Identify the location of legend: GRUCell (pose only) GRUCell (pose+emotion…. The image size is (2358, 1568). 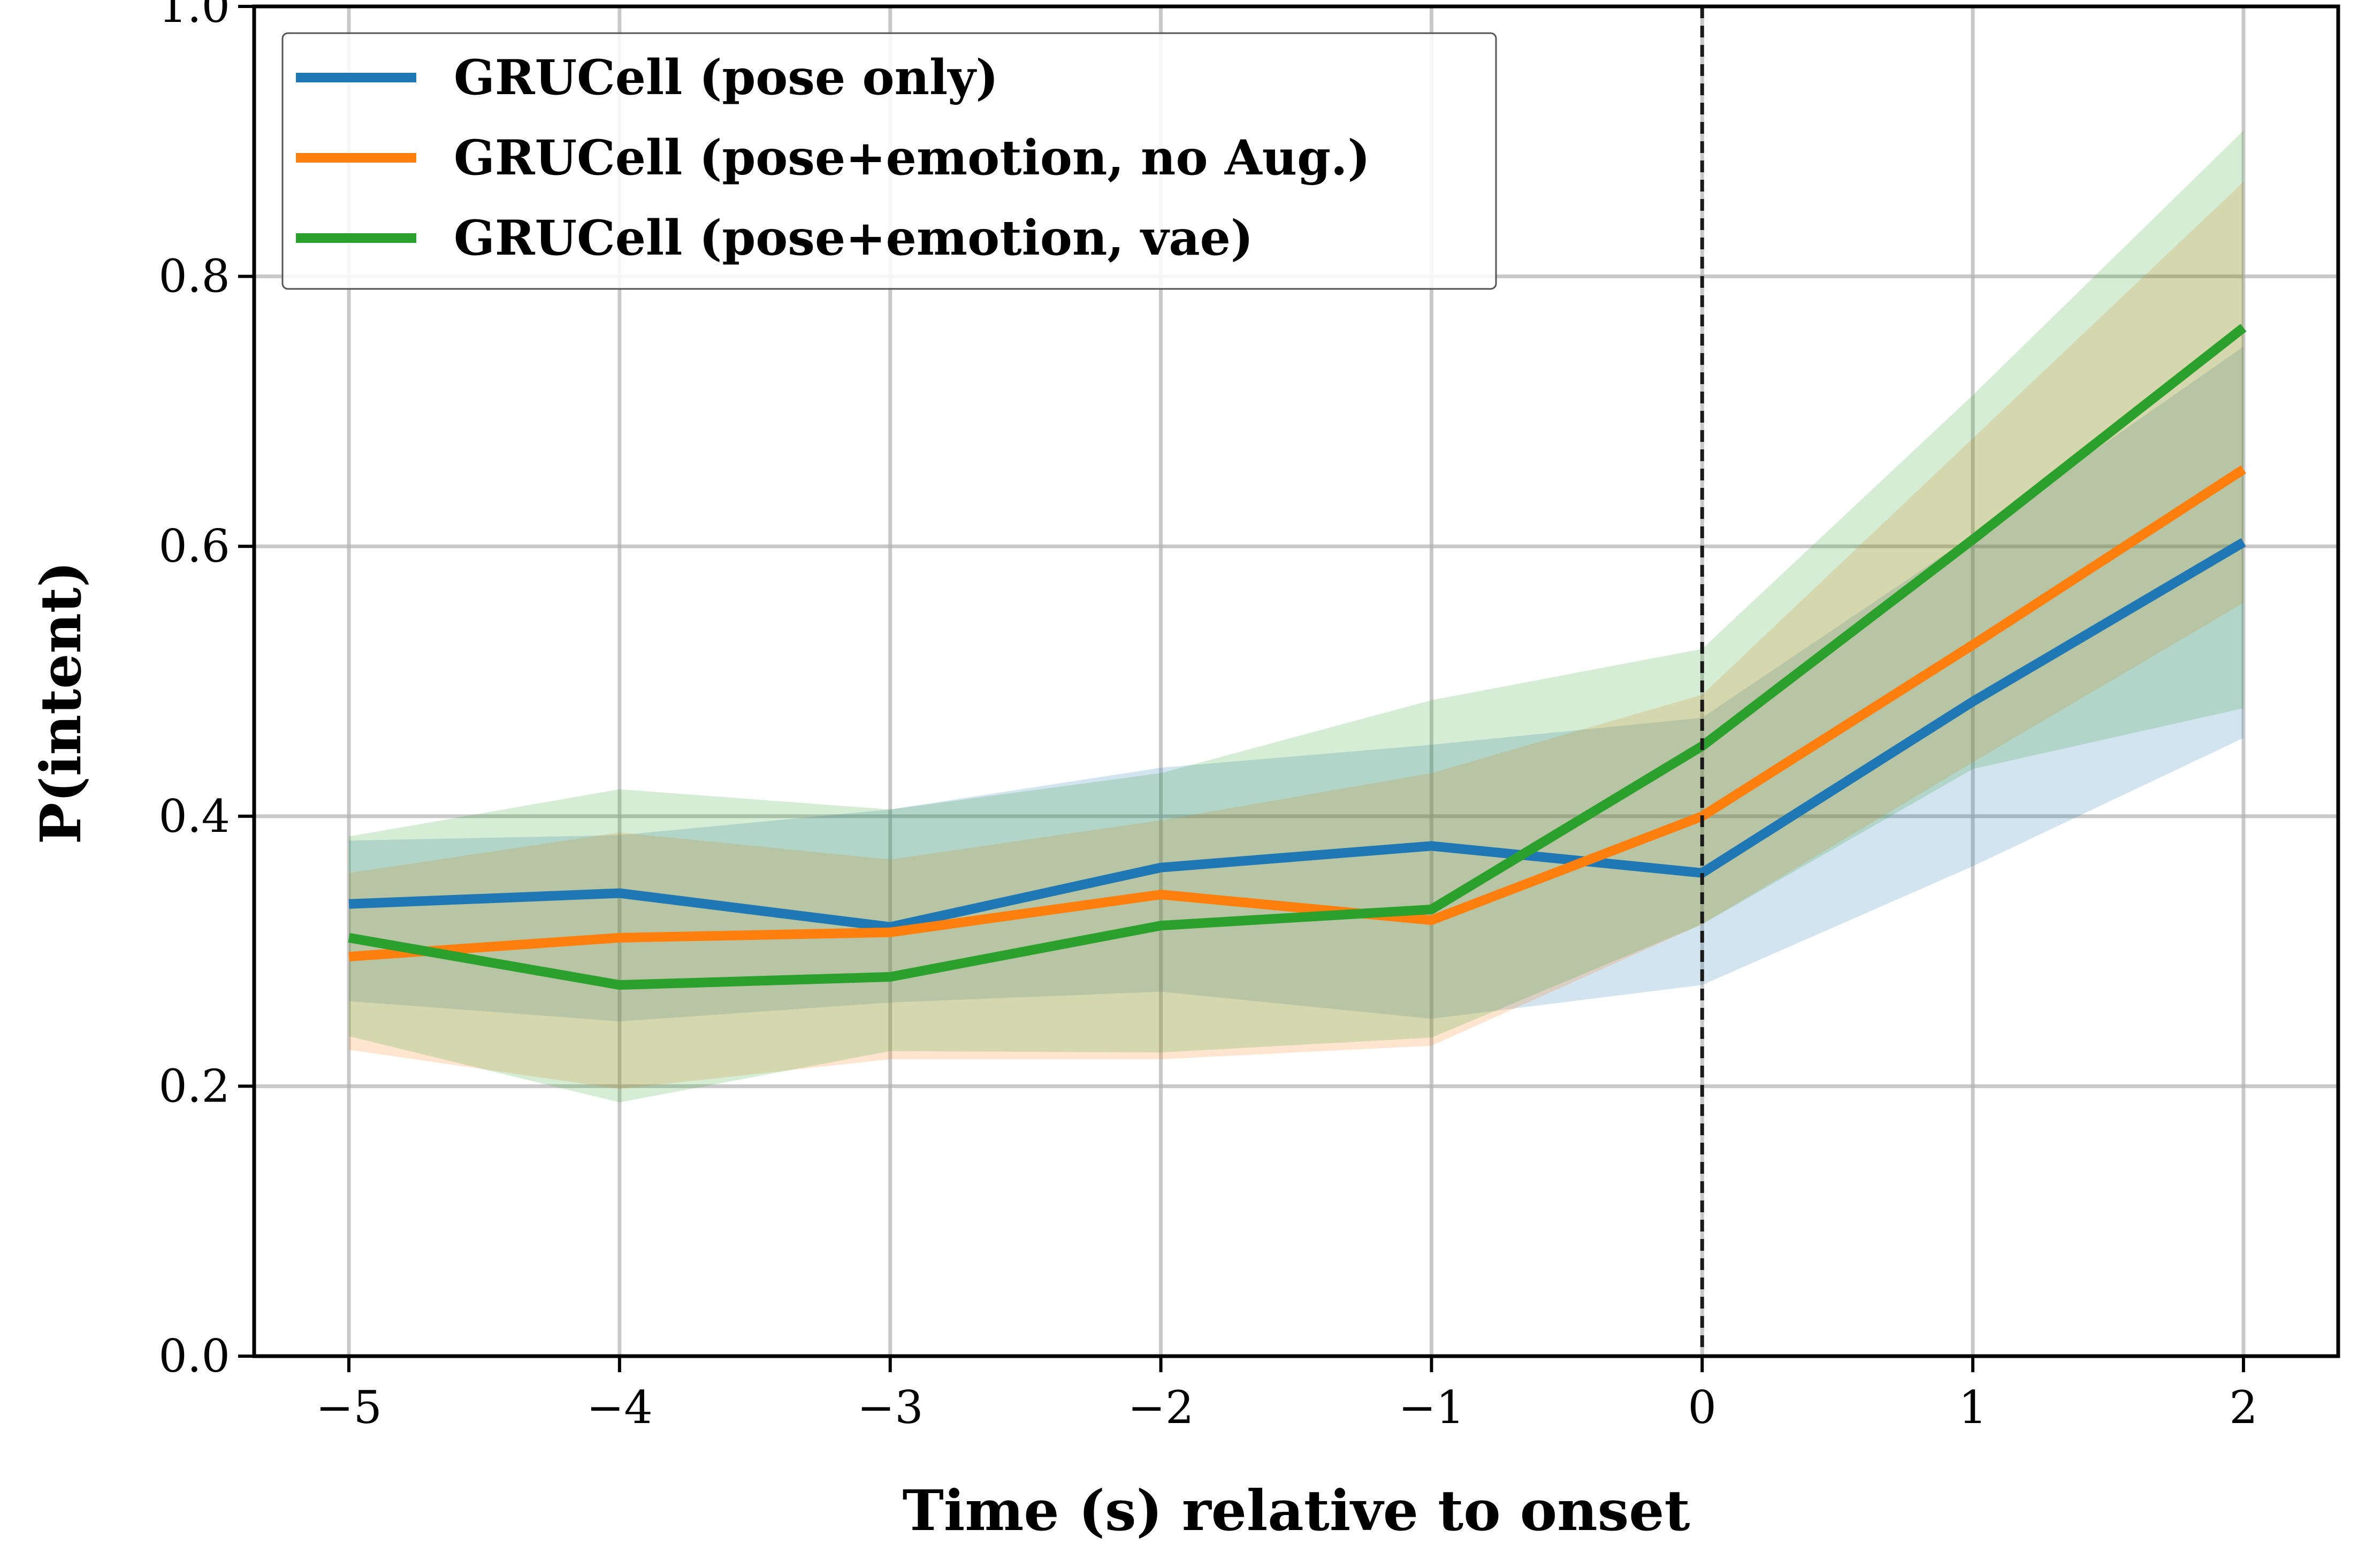
(889, 161).